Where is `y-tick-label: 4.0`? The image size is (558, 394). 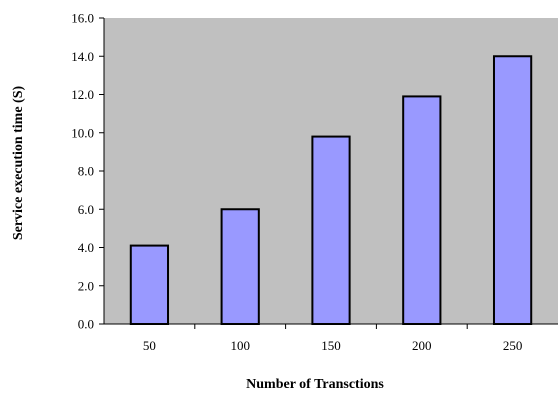
y-tick-label: 4.0 is located at coordinates (86, 247).